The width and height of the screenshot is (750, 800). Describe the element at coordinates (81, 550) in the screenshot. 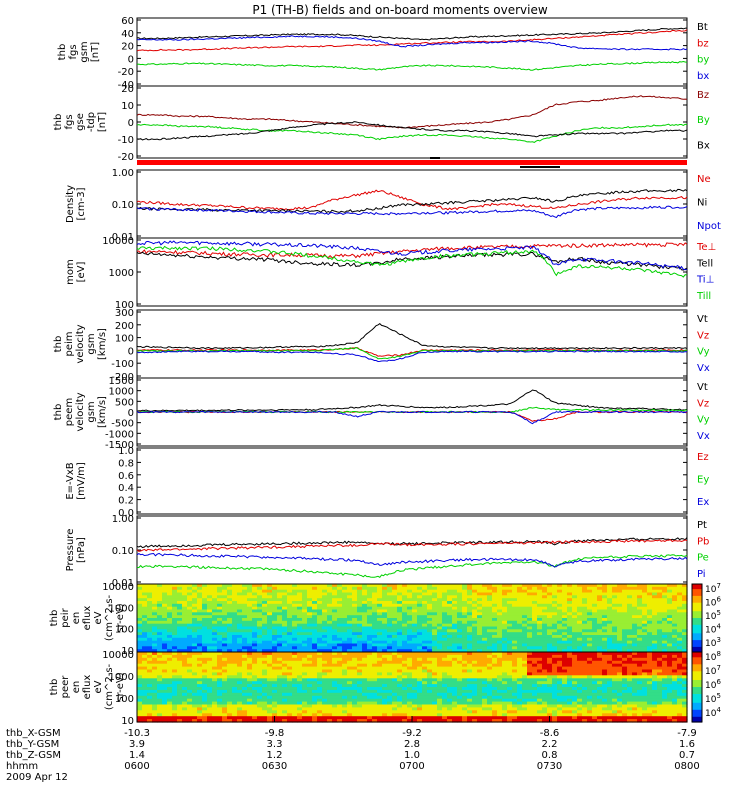

I see `y-label-line: [nPa]` at that location.